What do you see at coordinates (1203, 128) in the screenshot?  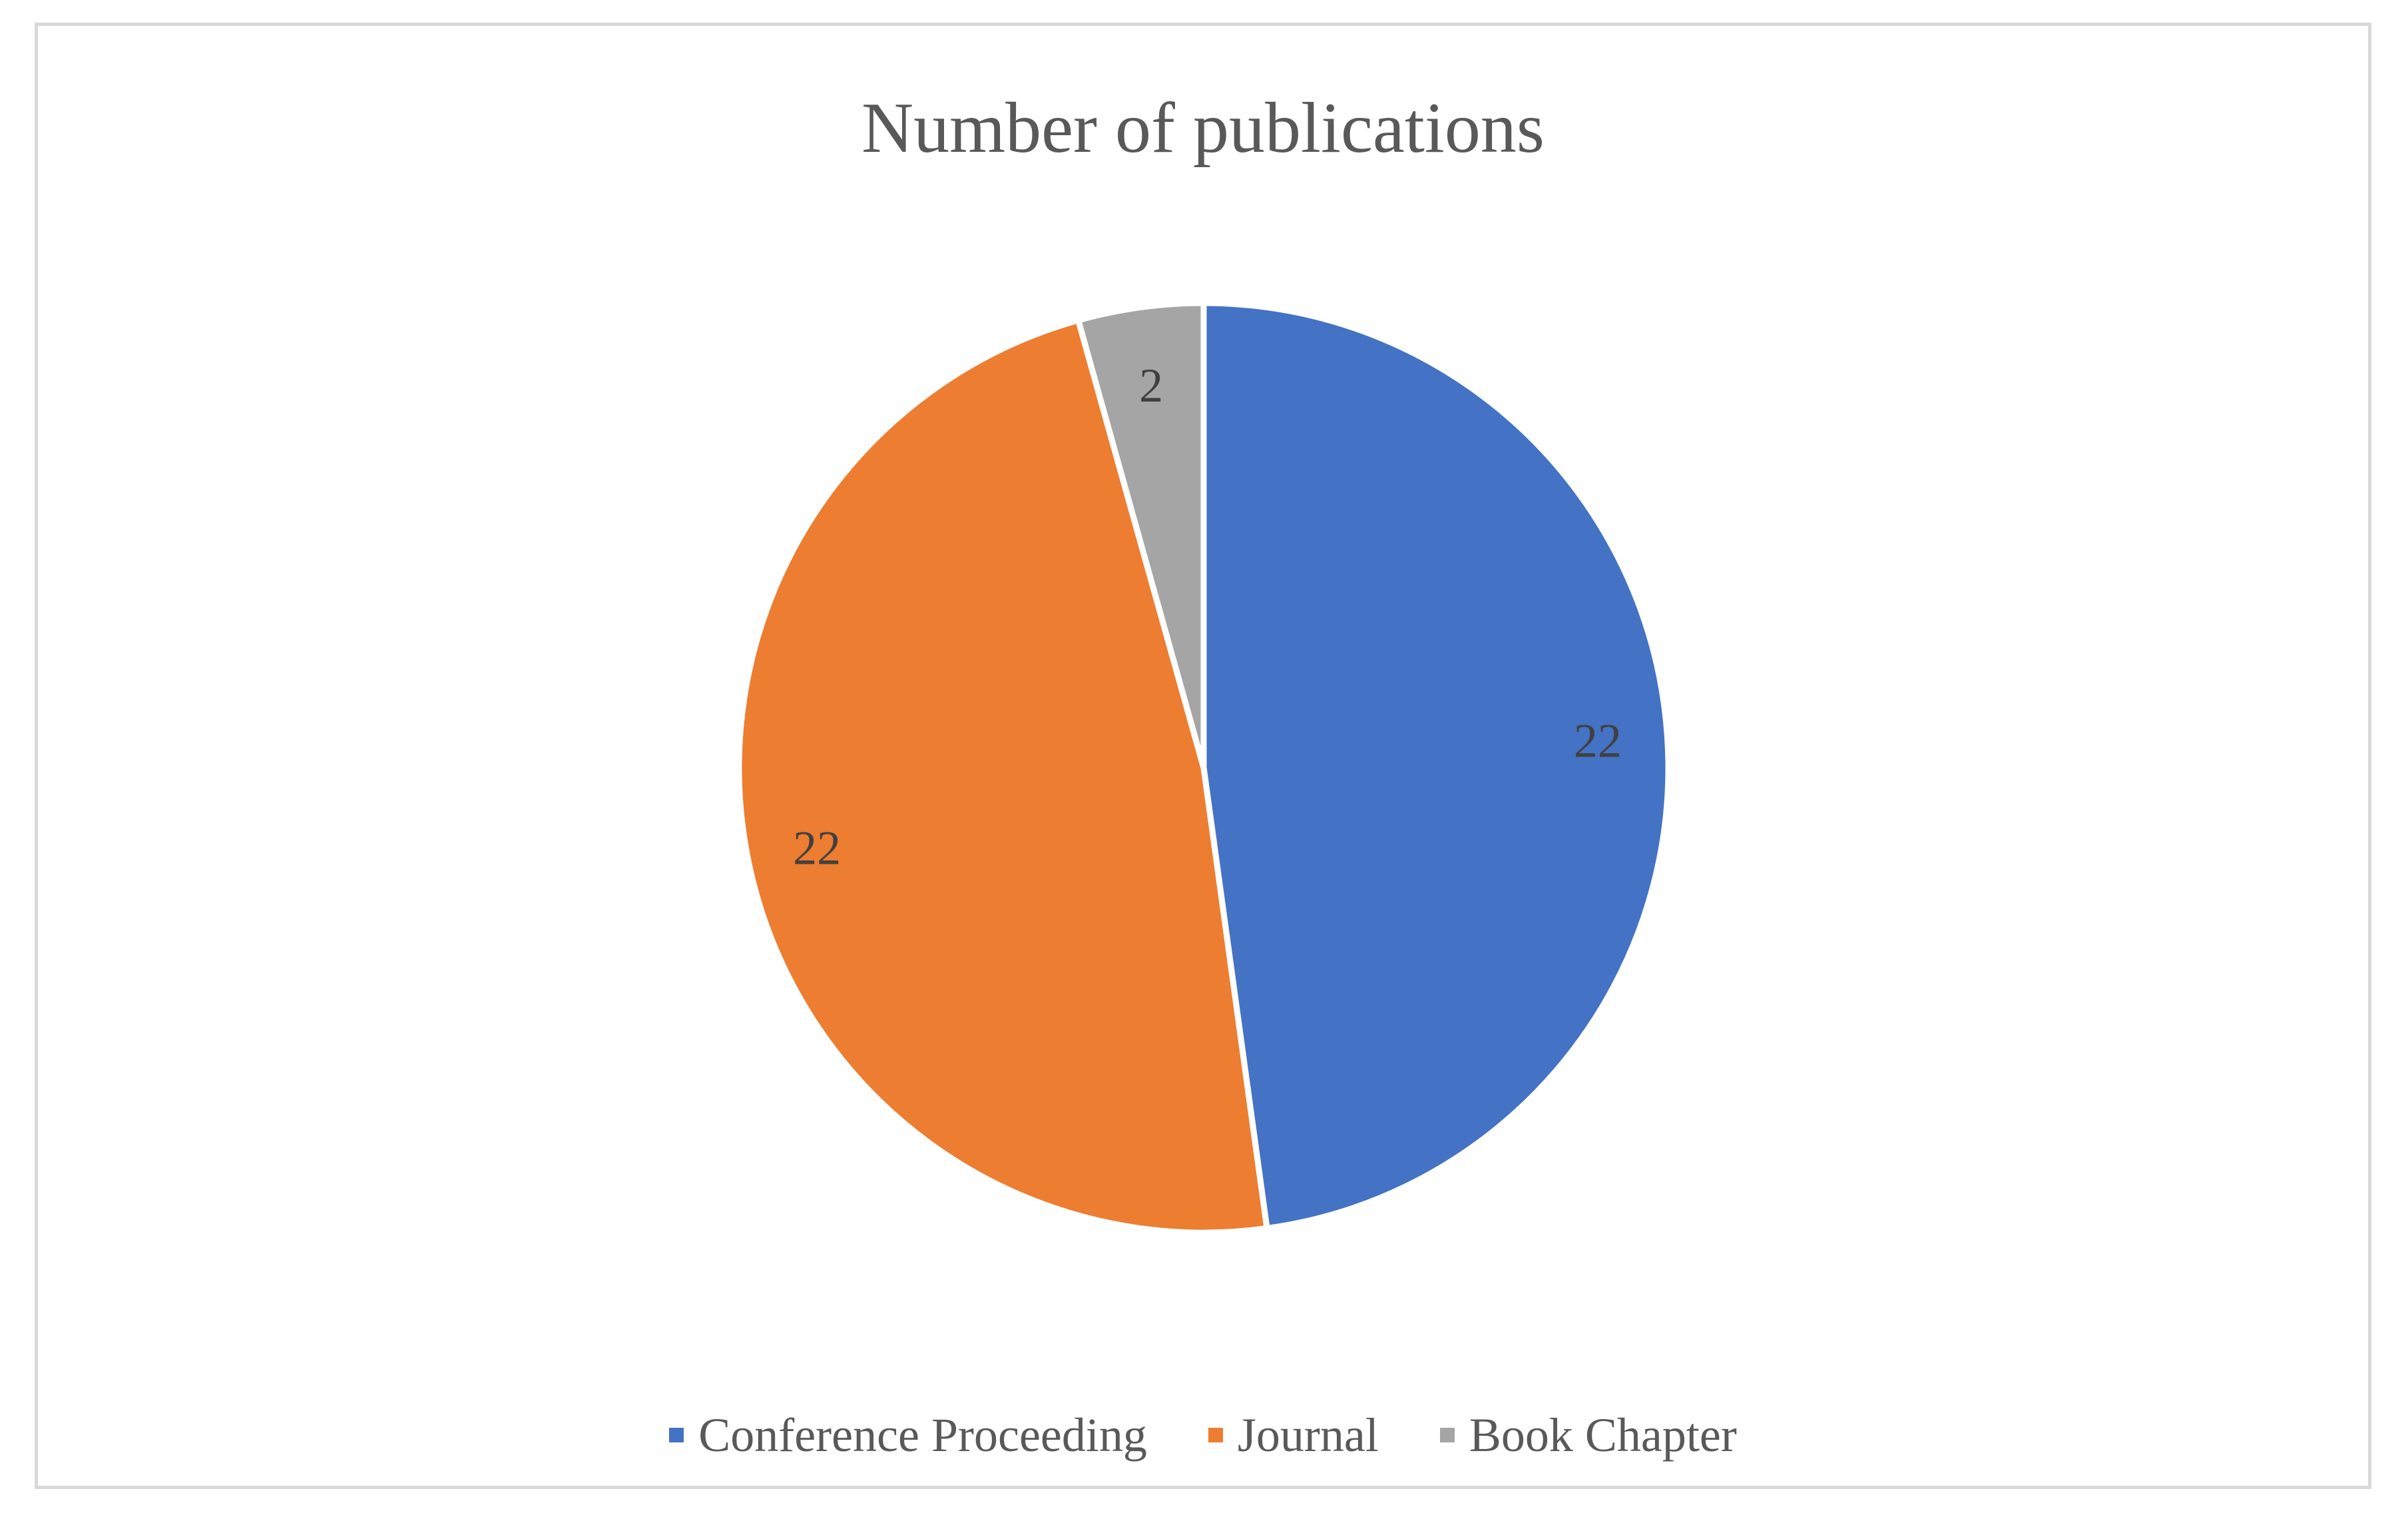 I see `chart-title: Number of publications` at bounding box center [1203, 128].